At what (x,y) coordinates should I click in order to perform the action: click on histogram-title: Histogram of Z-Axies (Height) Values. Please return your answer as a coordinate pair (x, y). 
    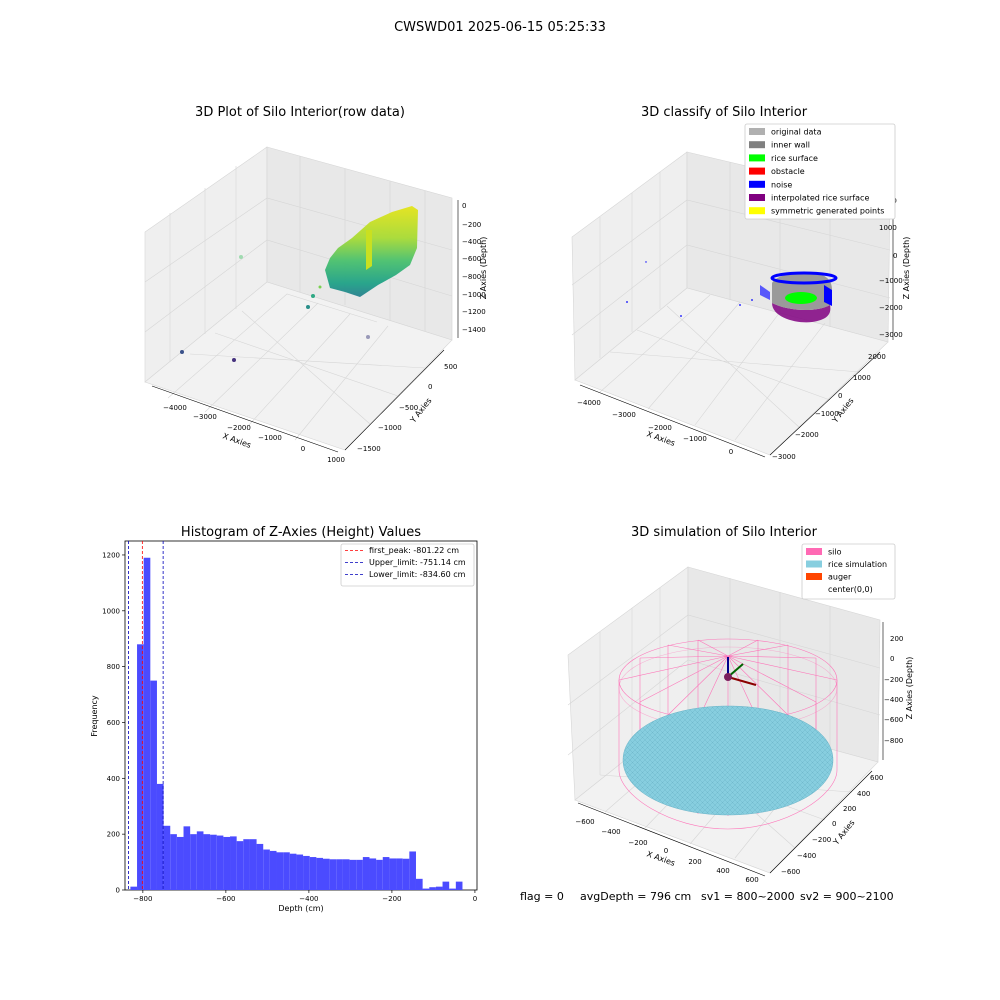
    Looking at the image, I should click on (301, 532).